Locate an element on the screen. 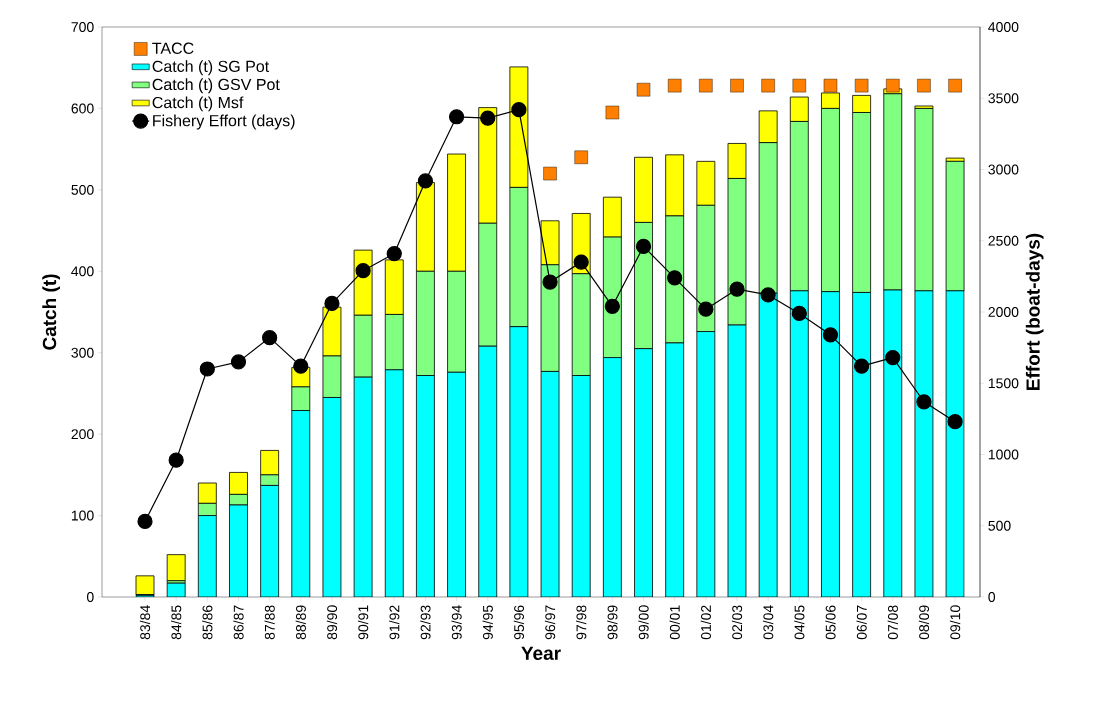 This screenshot has height=702, width=1107. x-tick-label: 85/86 is located at coordinates (207, 622).